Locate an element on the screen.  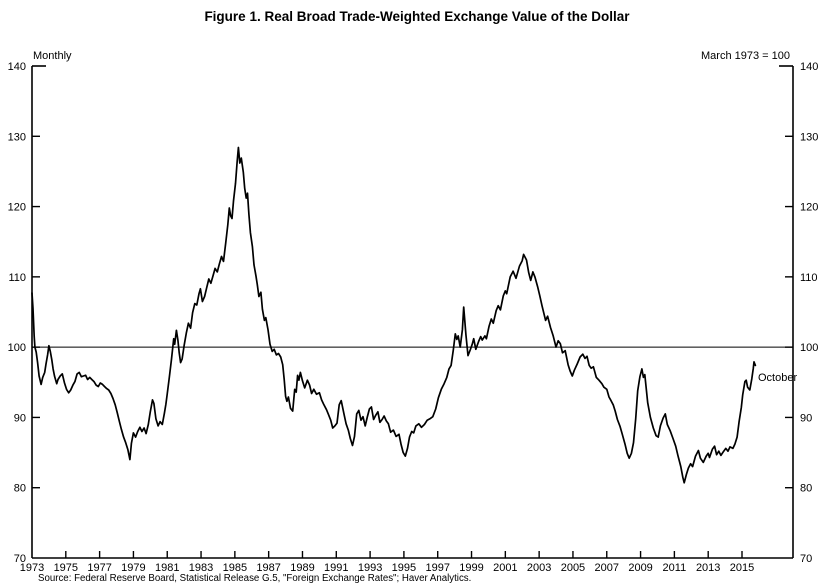
x-tick-label: 2011 is located at coordinates (675, 568).